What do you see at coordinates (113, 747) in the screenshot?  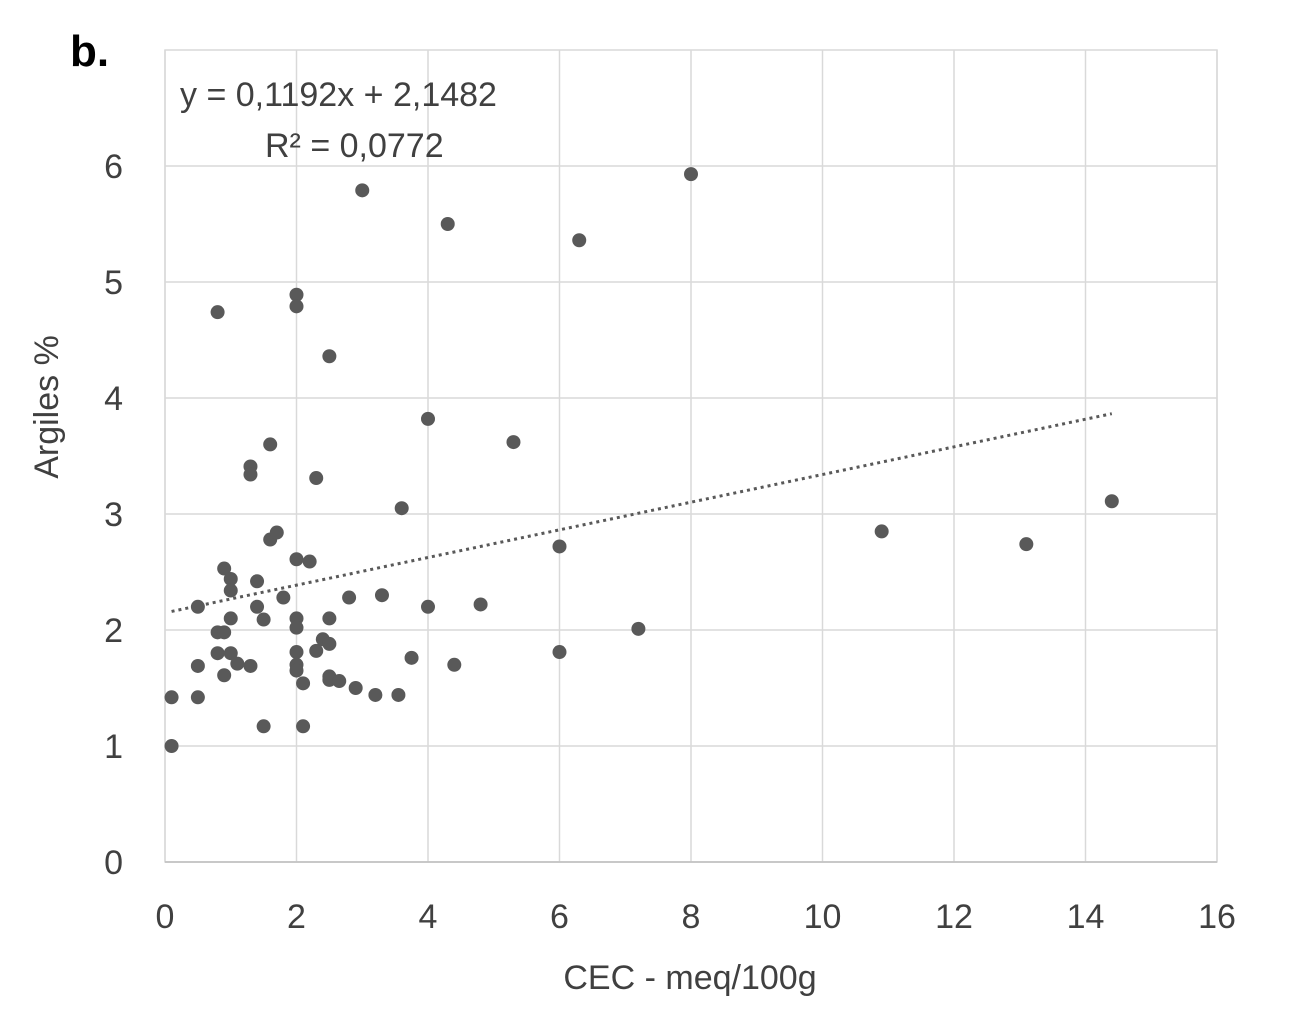 I see `y-tick-label: 1` at bounding box center [113, 747].